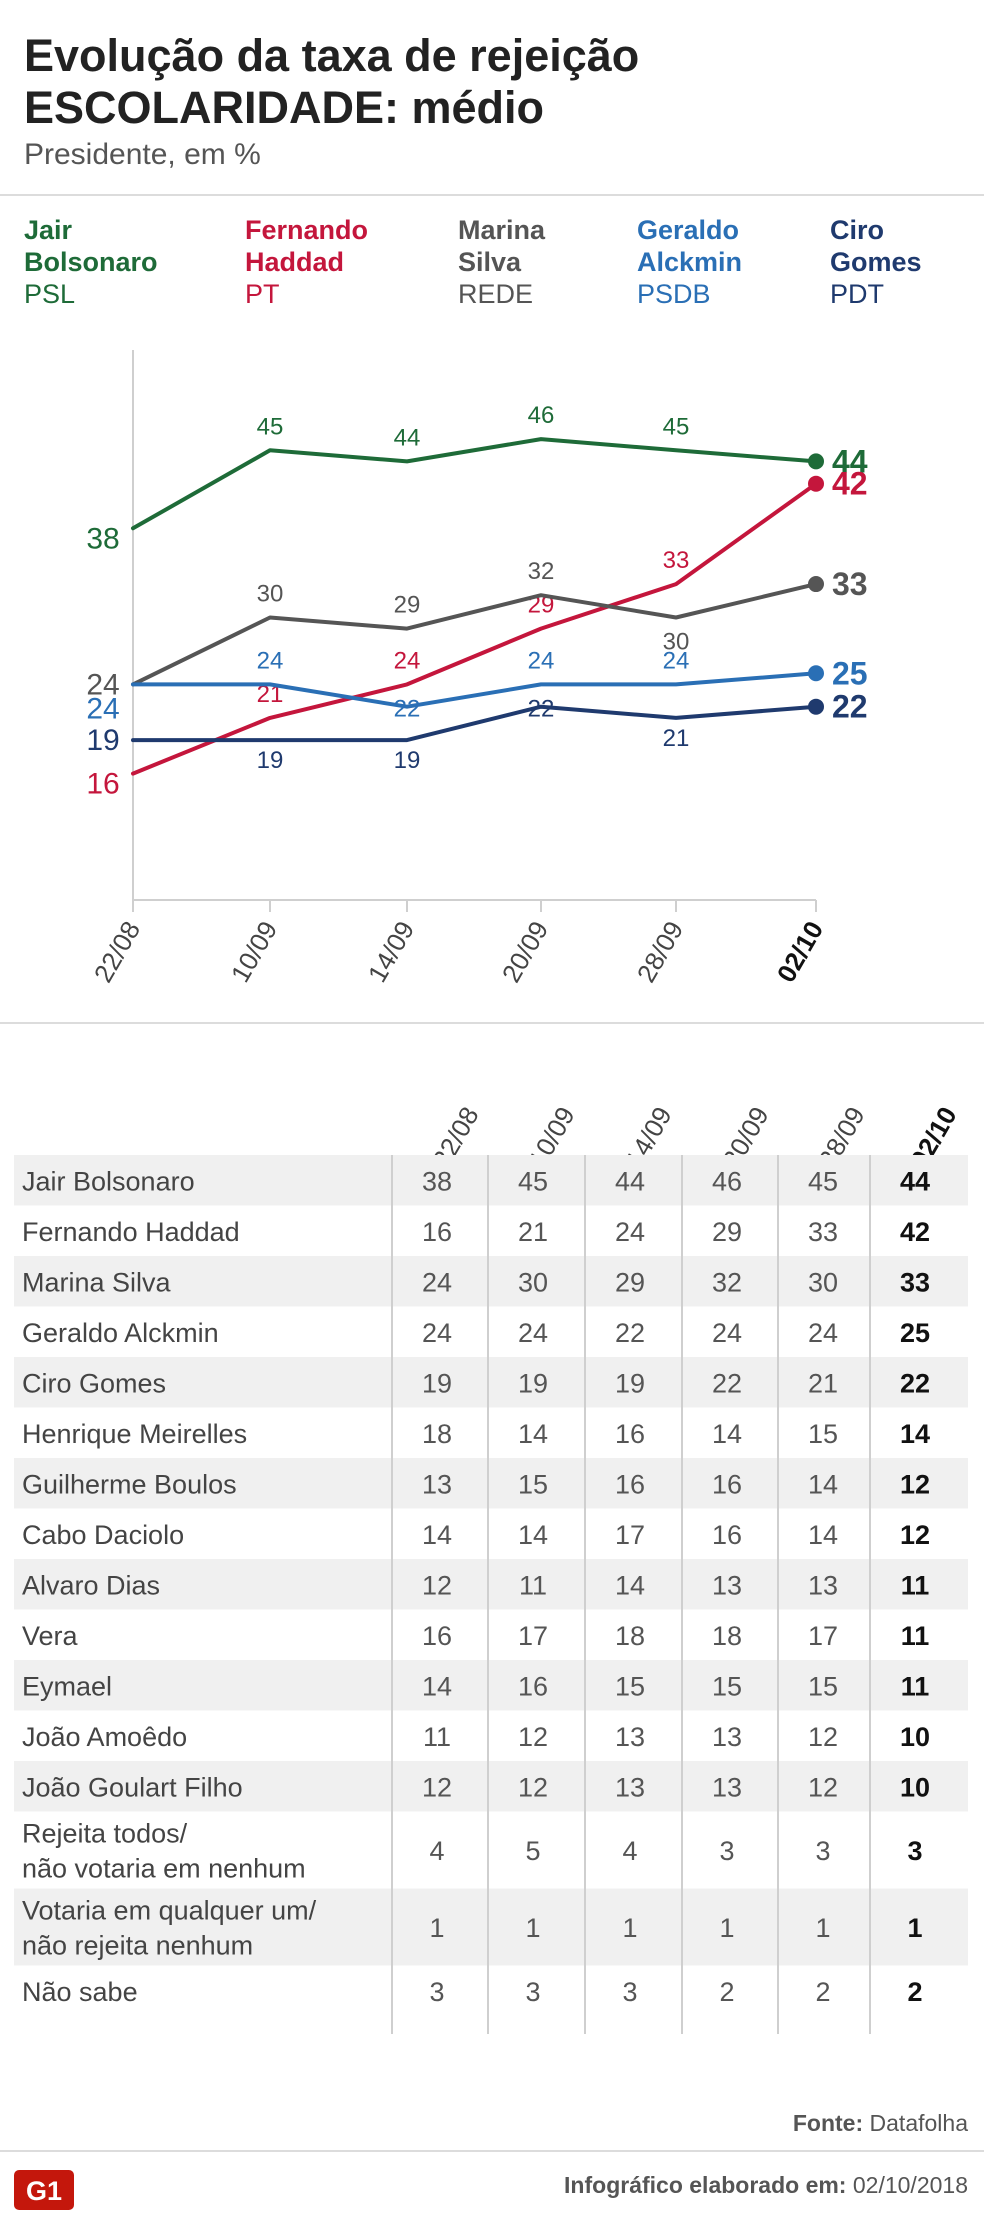 Image resolution: width=984 pixels, height=2225 pixels. I want to click on row-label: Alvaro Dias, so click(91, 1585).